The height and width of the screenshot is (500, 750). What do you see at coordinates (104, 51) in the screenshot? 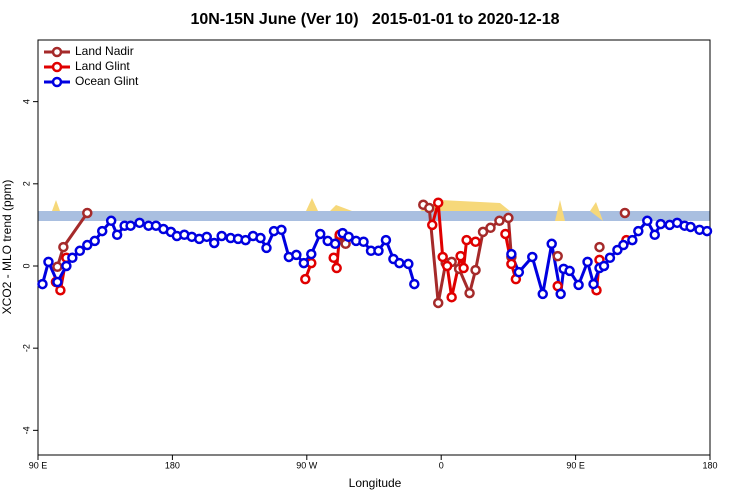
I see `legend-label: Land Nadir` at bounding box center [104, 51].